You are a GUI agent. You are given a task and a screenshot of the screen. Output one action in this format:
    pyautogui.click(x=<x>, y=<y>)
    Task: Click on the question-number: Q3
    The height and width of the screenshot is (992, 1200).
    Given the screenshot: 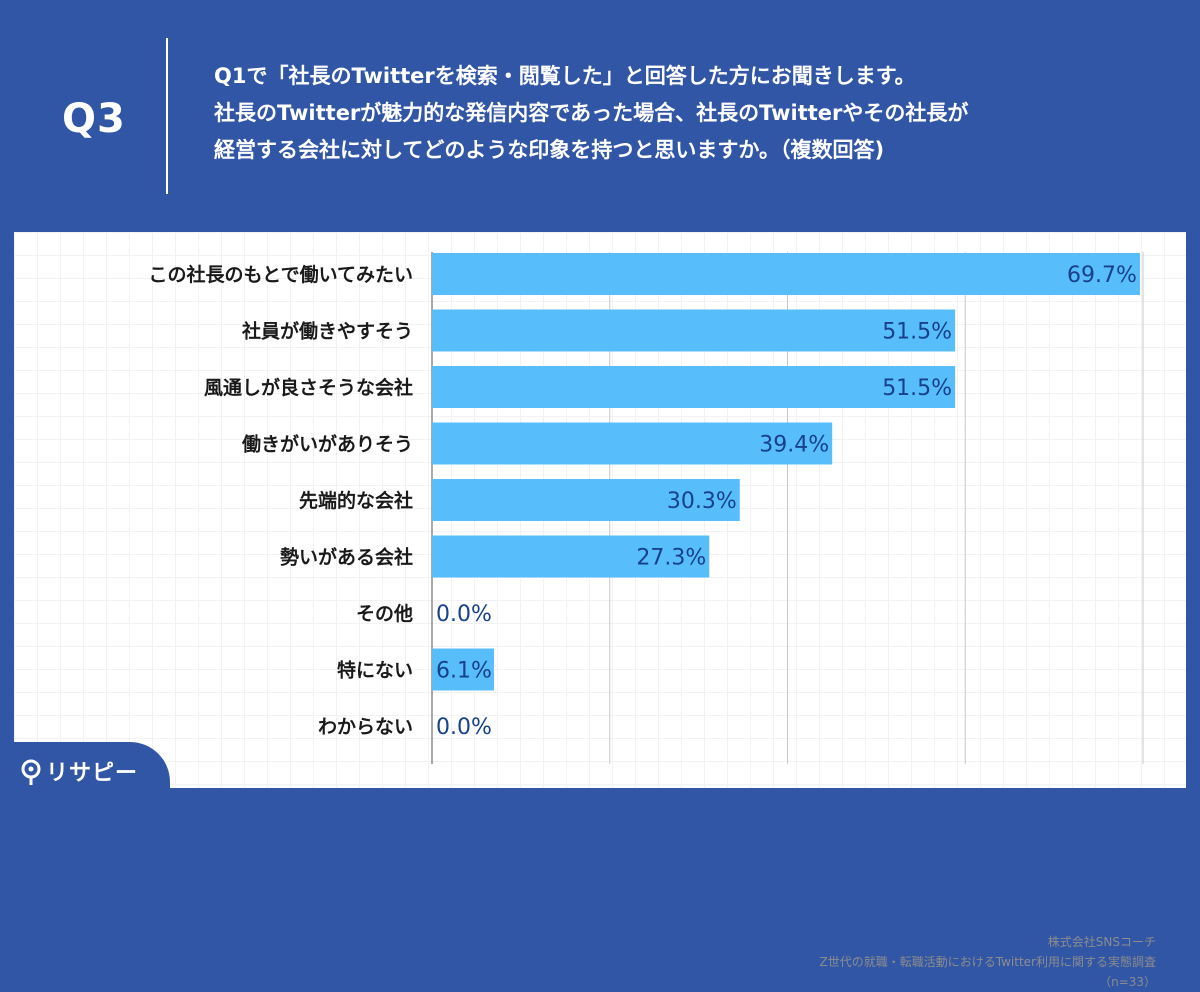 What is the action you would take?
    pyautogui.click(x=94, y=119)
    